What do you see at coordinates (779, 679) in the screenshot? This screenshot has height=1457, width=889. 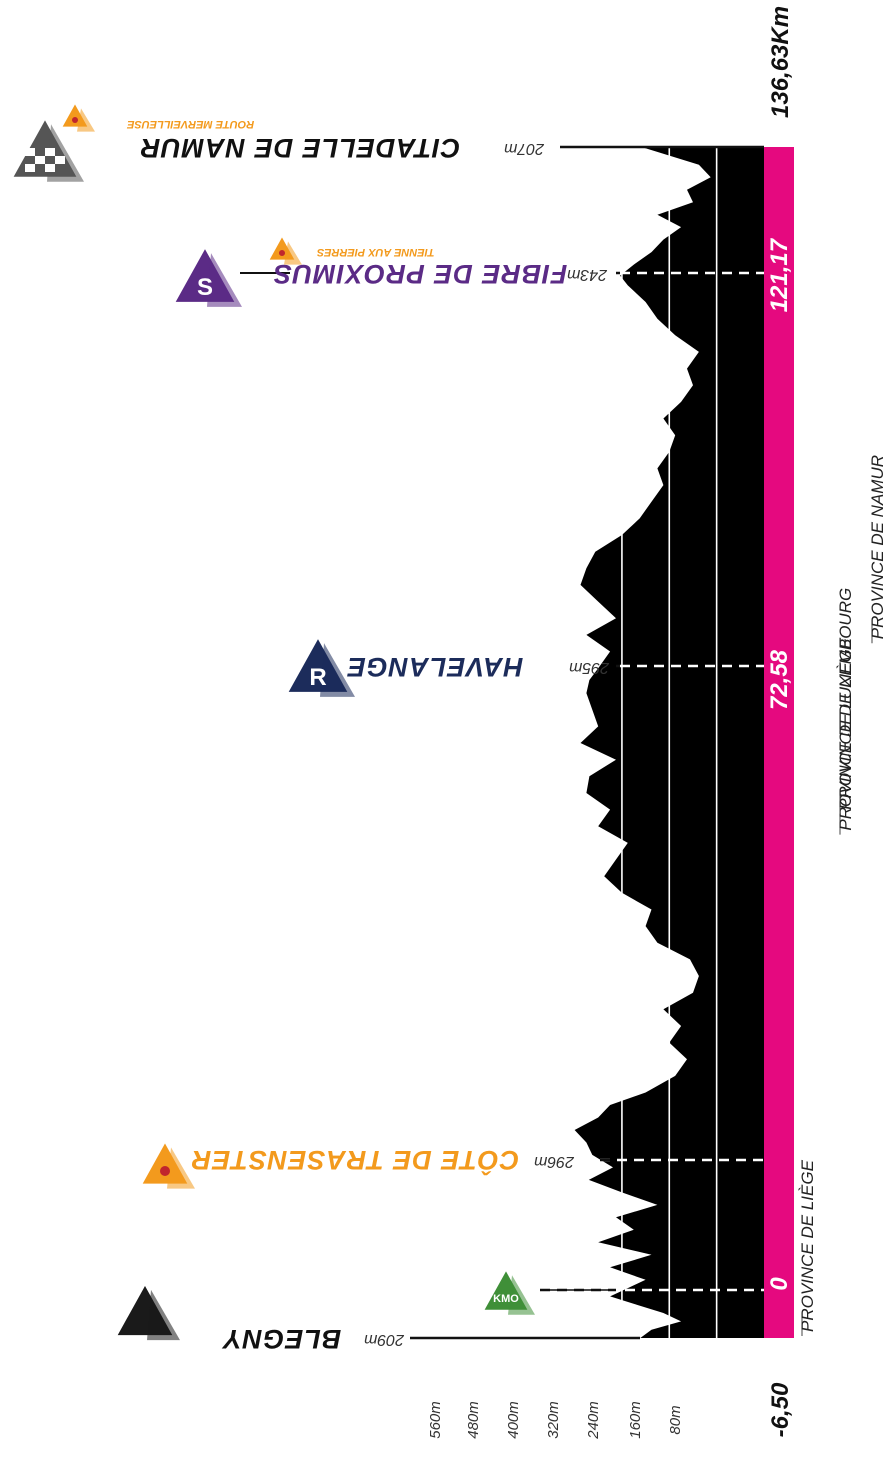 I see `km-marker-label: 72,58` at bounding box center [779, 679].